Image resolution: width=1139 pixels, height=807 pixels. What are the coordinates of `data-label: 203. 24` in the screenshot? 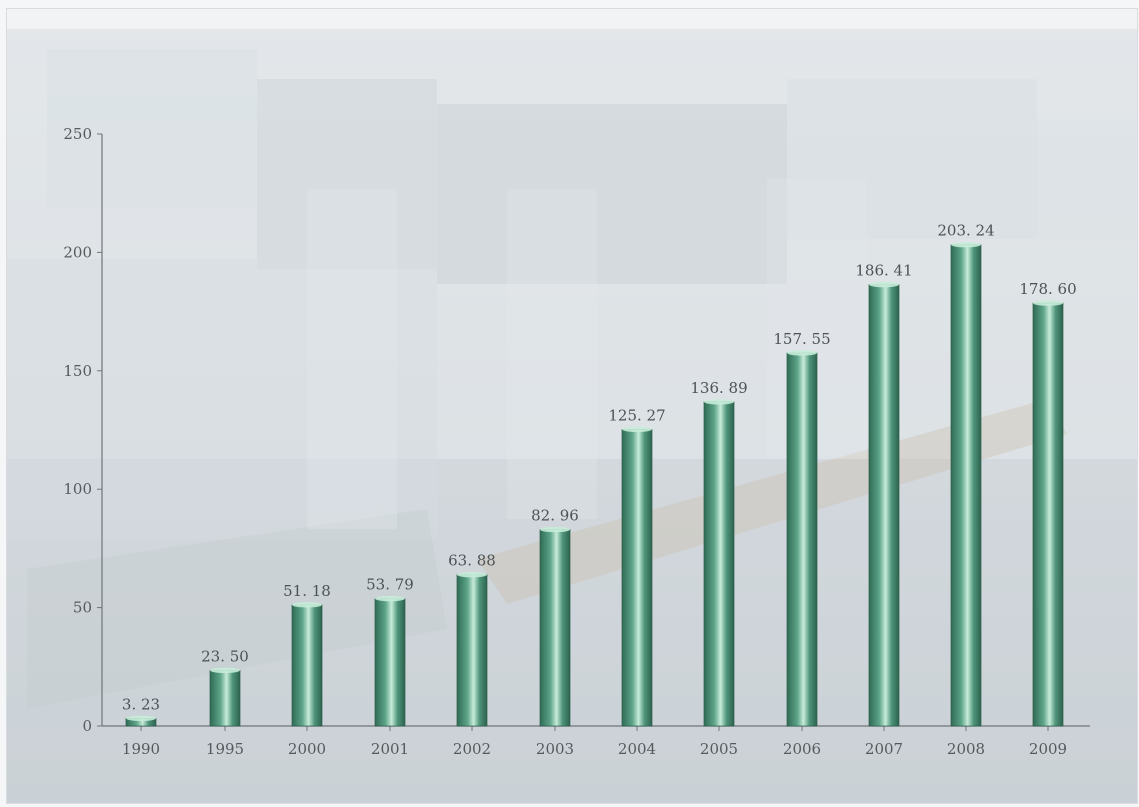 It's located at (965, 231).